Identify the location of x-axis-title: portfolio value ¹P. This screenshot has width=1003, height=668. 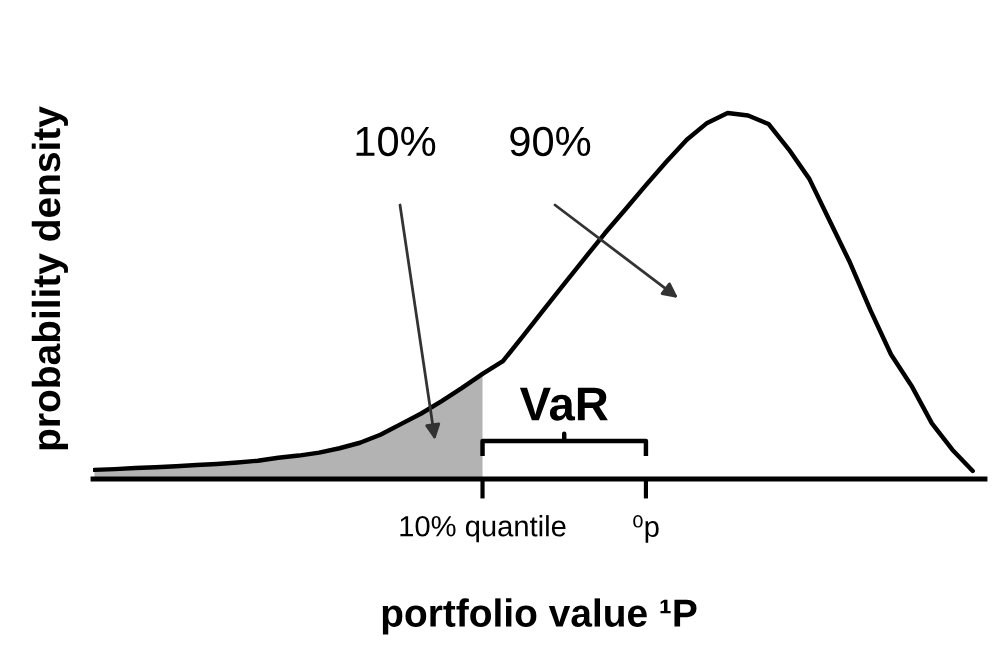
(539, 616).